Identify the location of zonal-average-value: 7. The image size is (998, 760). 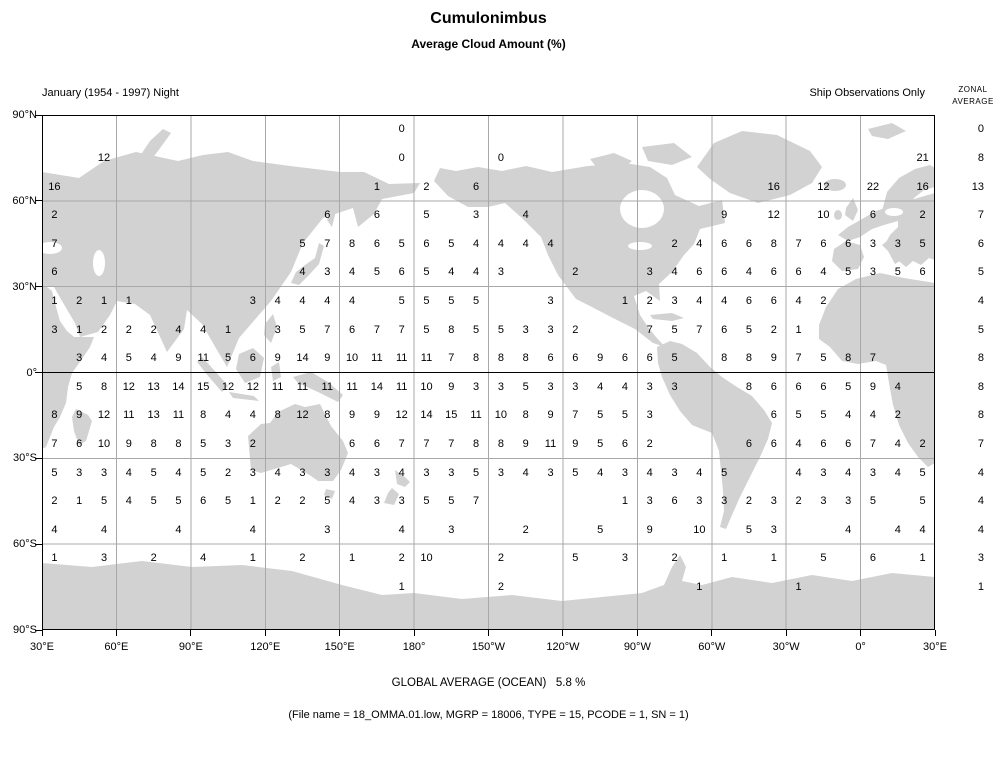
(980, 215).